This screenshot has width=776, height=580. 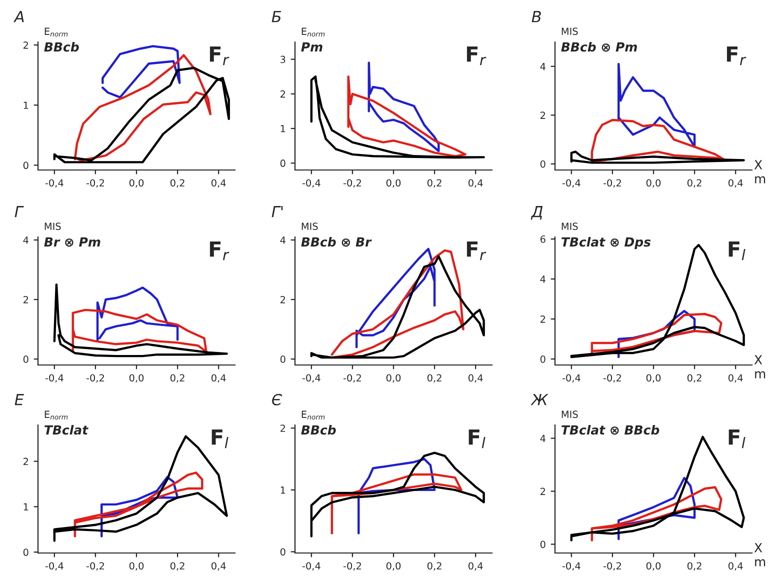 What do you see at coordinates (606, 243) in the screenshot?
I see `chart-subtitle: TBclat ⊗ Dps` at bounding box center [606, 243].